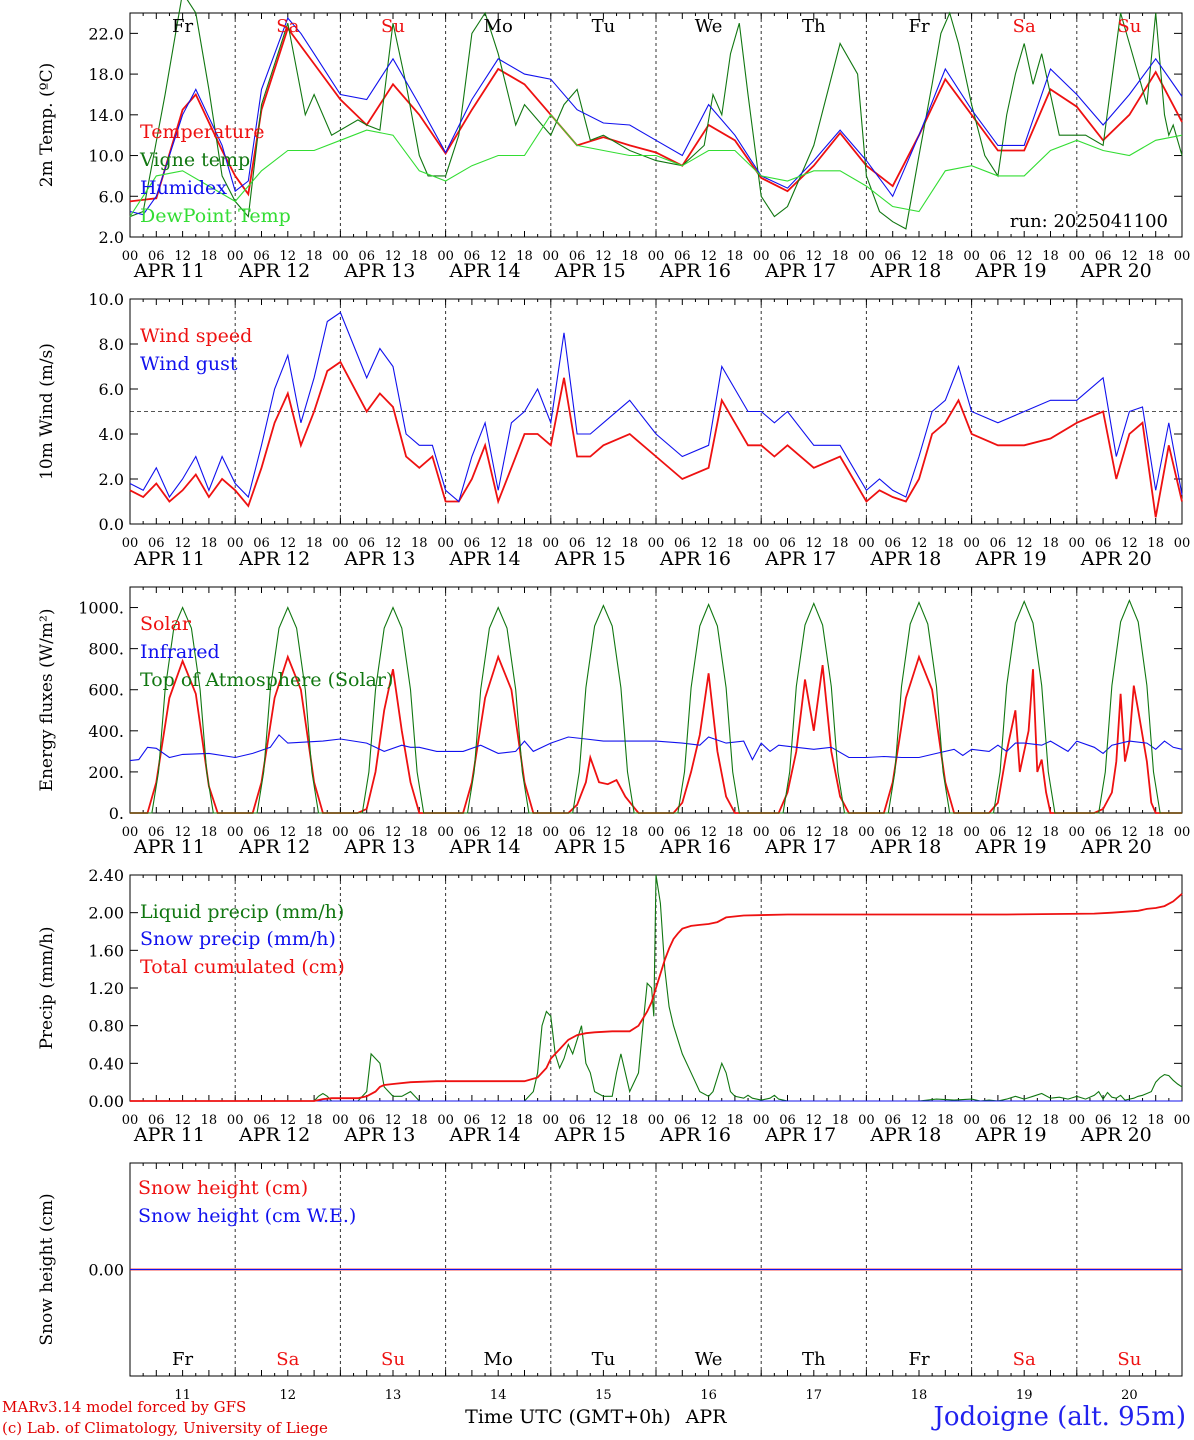  Describe the element at coordinates (47, 411) in the screenshot. I see `y-axis-label: 10m Wind (m/s)` at that location.